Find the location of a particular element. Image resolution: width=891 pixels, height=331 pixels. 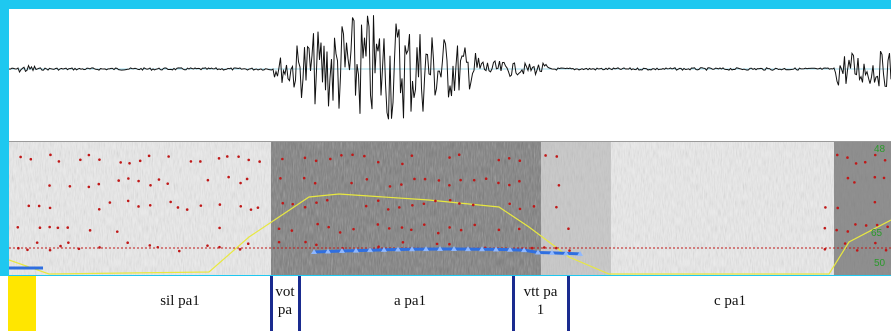

segment-vtt-line1: vtt pa is located at coordinates (540, 292).